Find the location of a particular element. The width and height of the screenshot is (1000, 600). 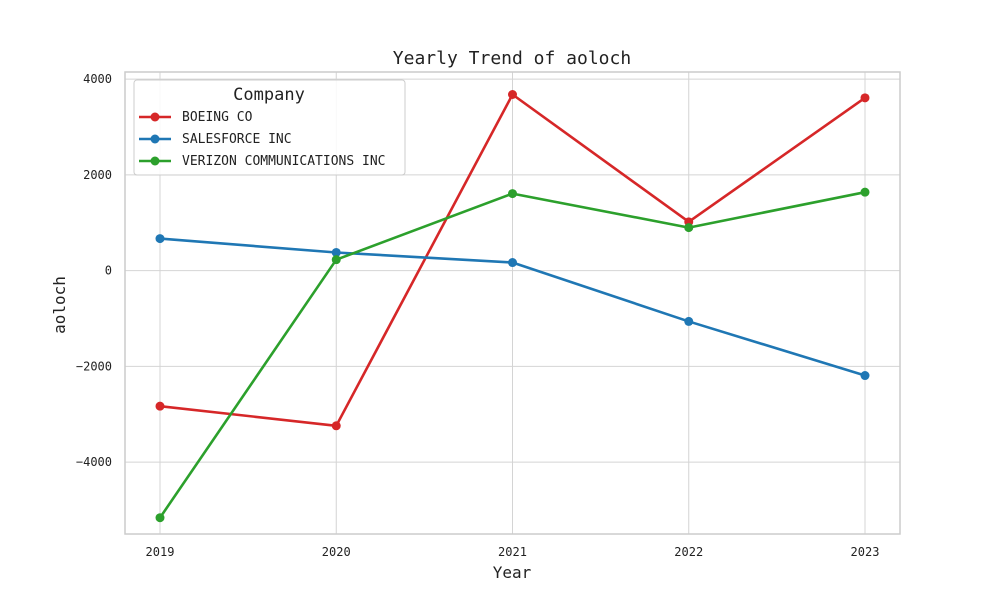

y-tick-label: −4000 is located at coordinates (94, 462).